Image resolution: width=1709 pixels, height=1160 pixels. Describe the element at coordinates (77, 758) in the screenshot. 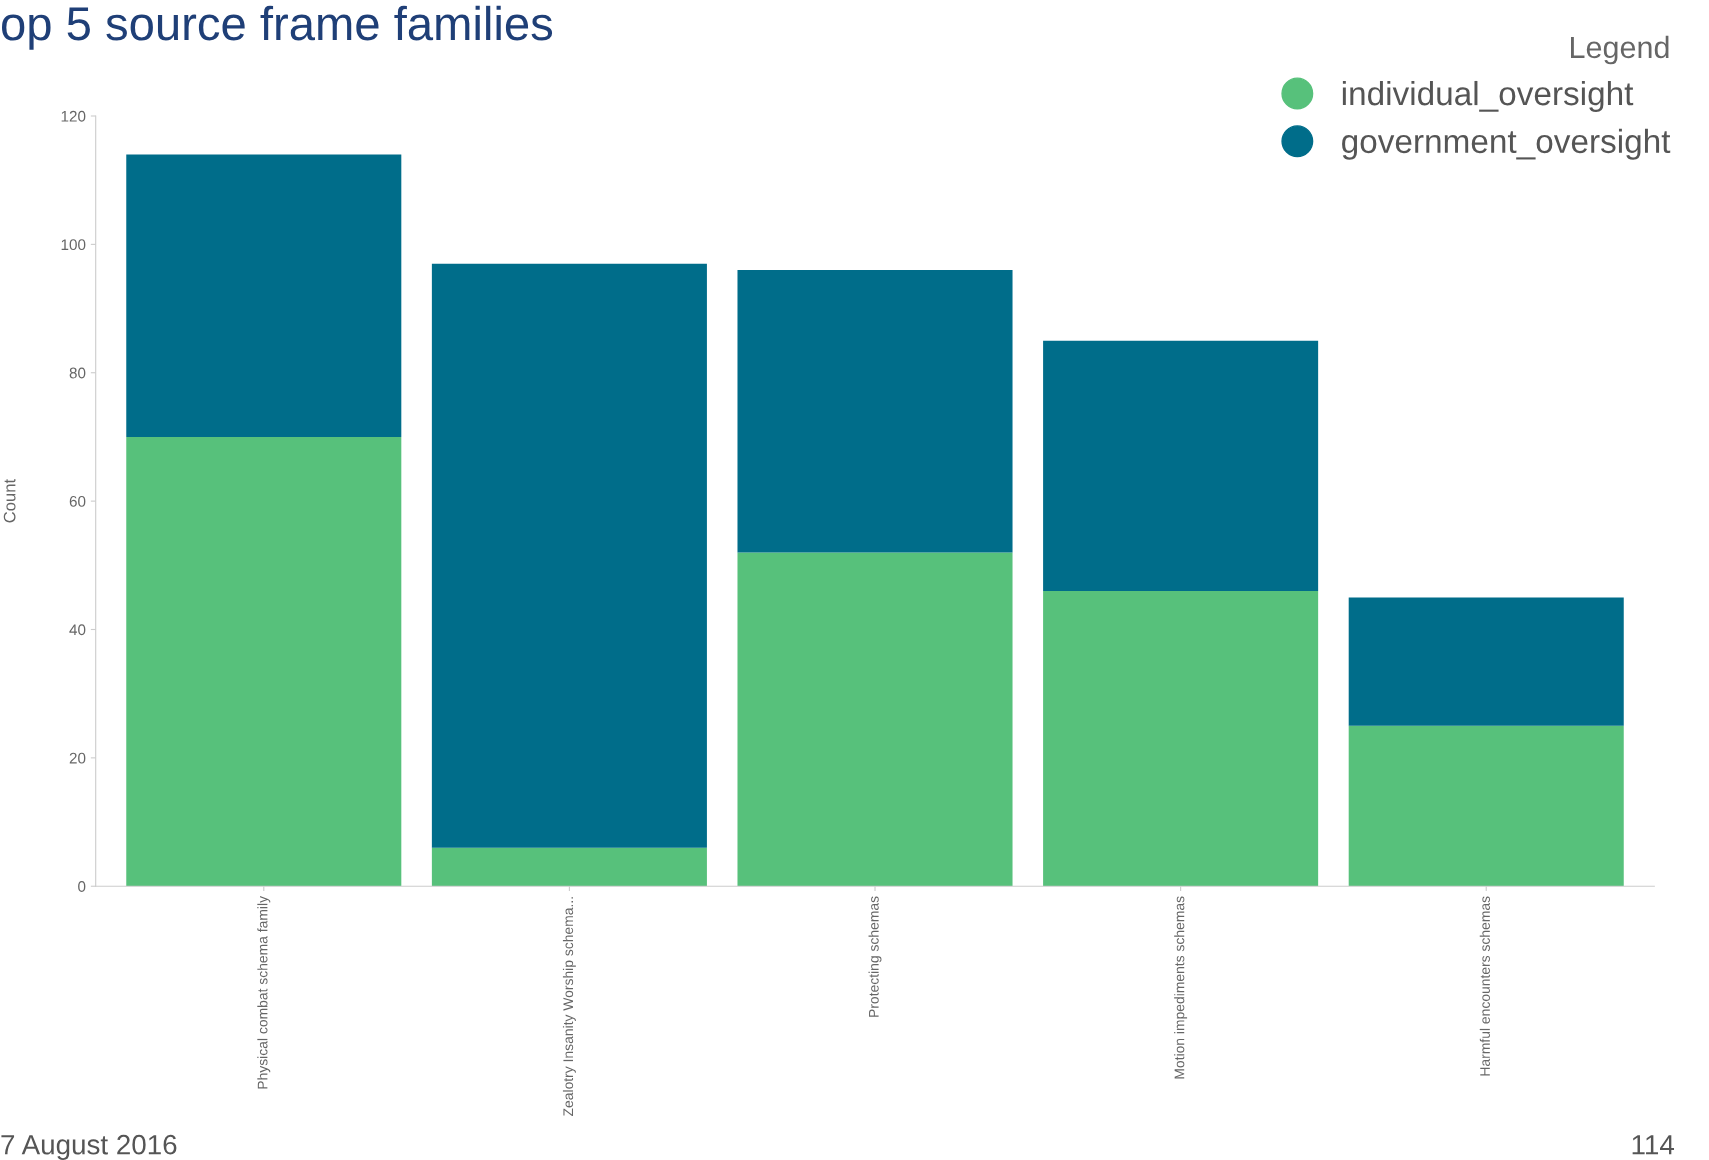

I see `y-tick-label: 20` at that location.